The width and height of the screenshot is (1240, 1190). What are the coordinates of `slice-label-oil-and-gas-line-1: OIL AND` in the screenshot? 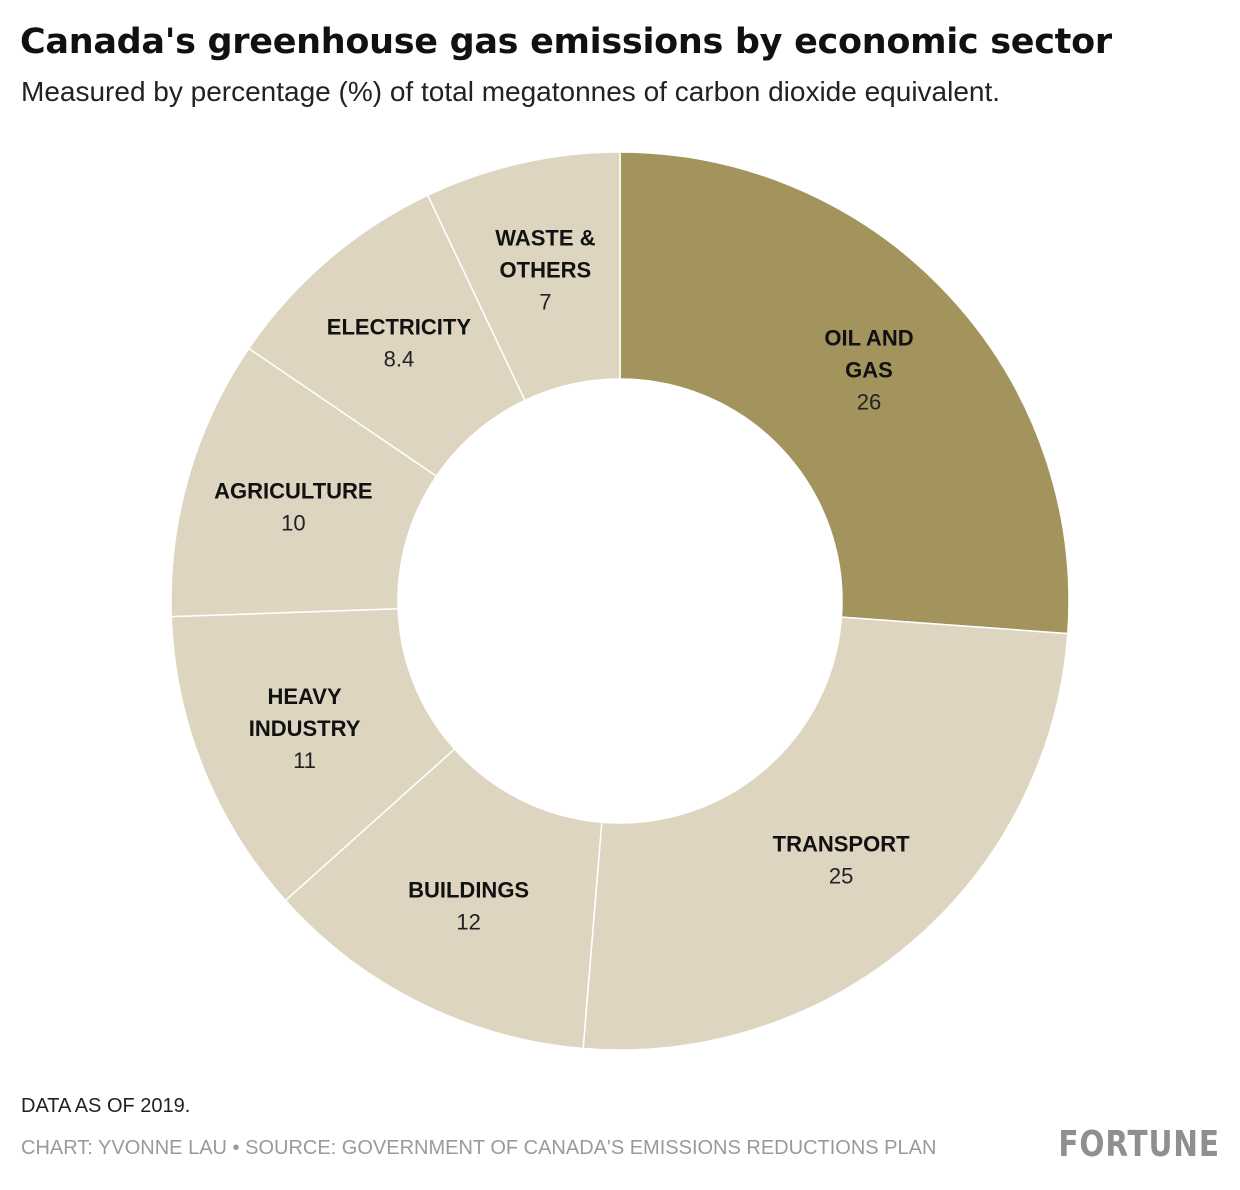 It's located at (868, 337).